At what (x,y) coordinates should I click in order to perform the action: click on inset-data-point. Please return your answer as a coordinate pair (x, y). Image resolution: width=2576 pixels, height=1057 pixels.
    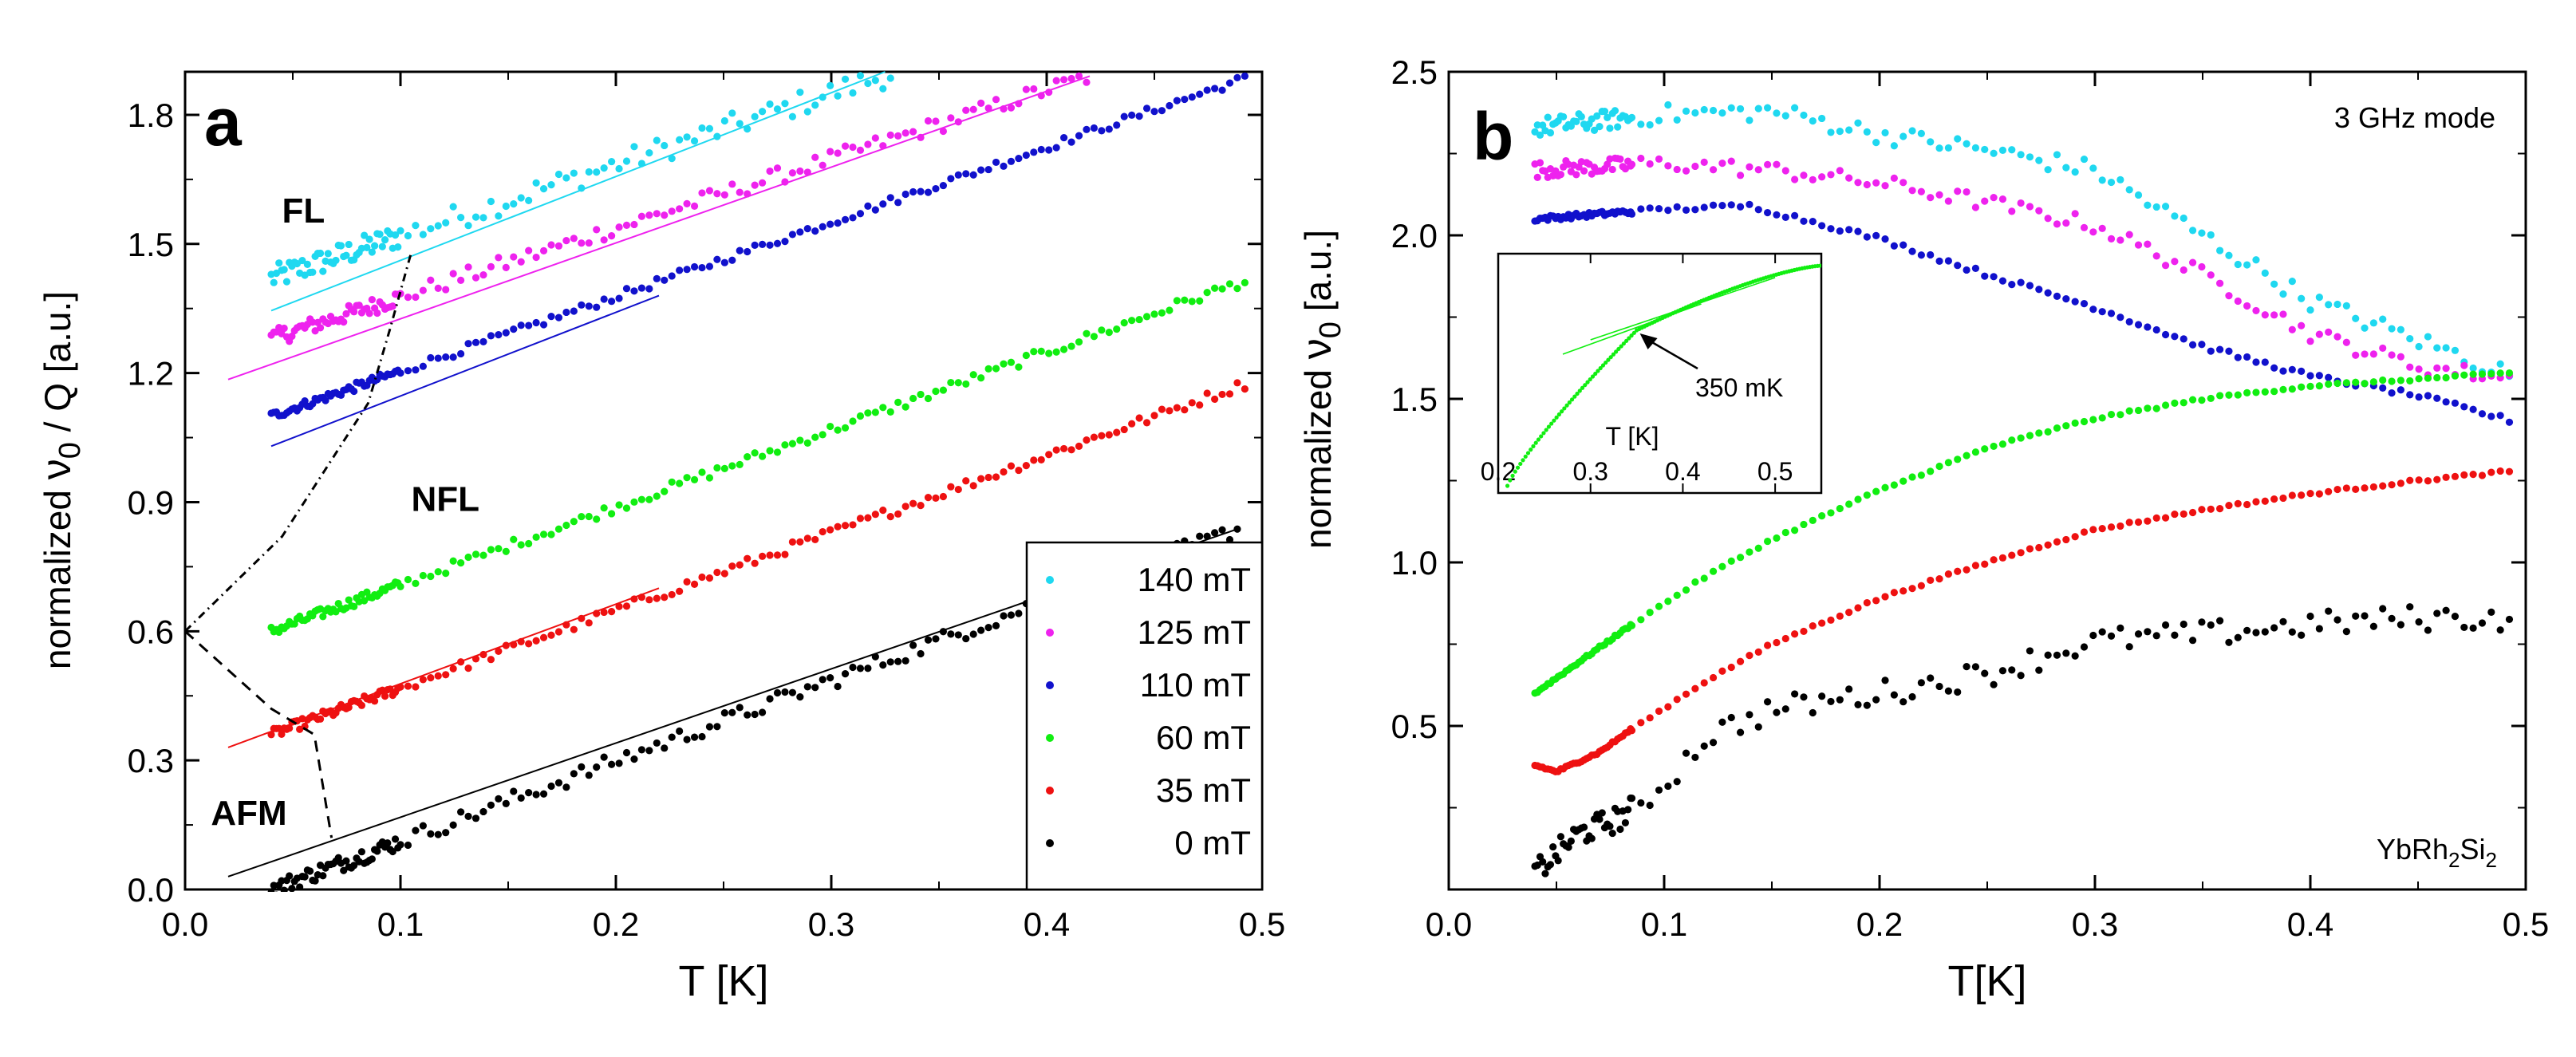
    Looking at the image, I should click on (1552, 423).